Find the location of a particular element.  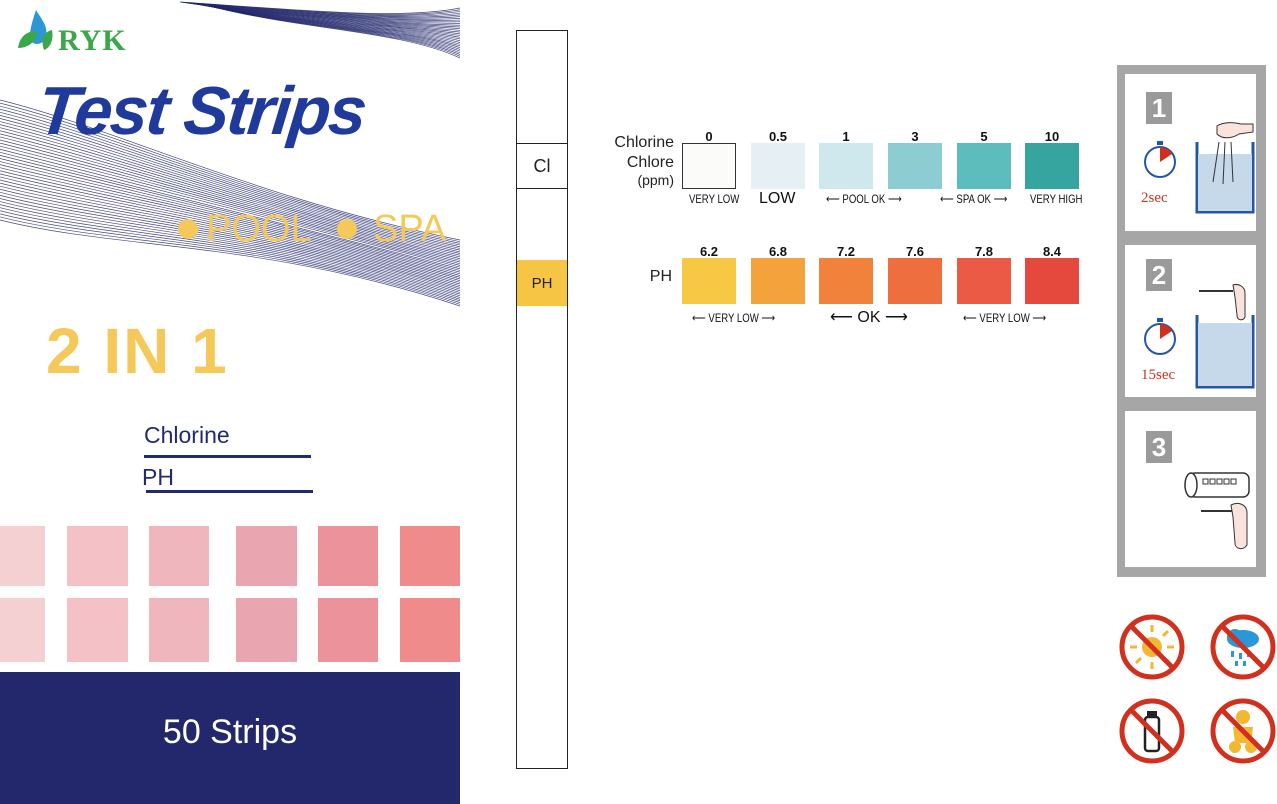

no-container-swap-icon is located at coordinates (1152, 731).